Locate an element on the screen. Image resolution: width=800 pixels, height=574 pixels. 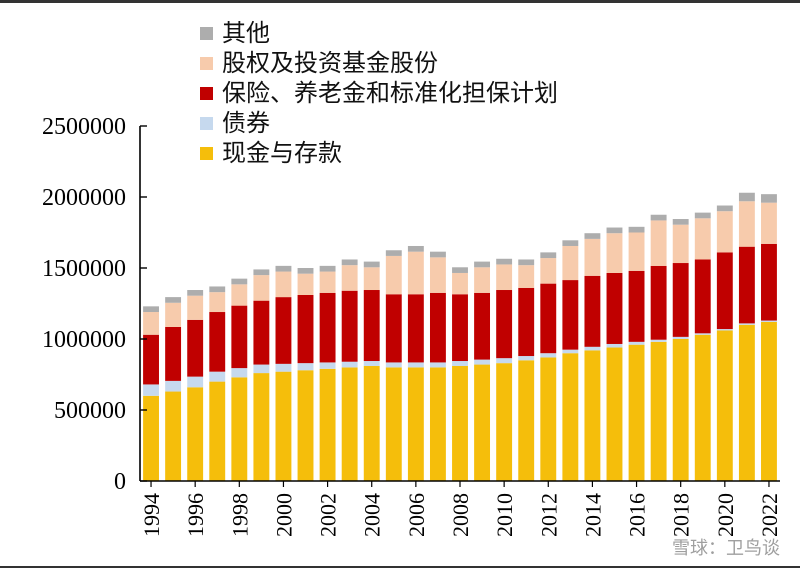
x-tick-label: 2002 is located at coordinates (328, 515).